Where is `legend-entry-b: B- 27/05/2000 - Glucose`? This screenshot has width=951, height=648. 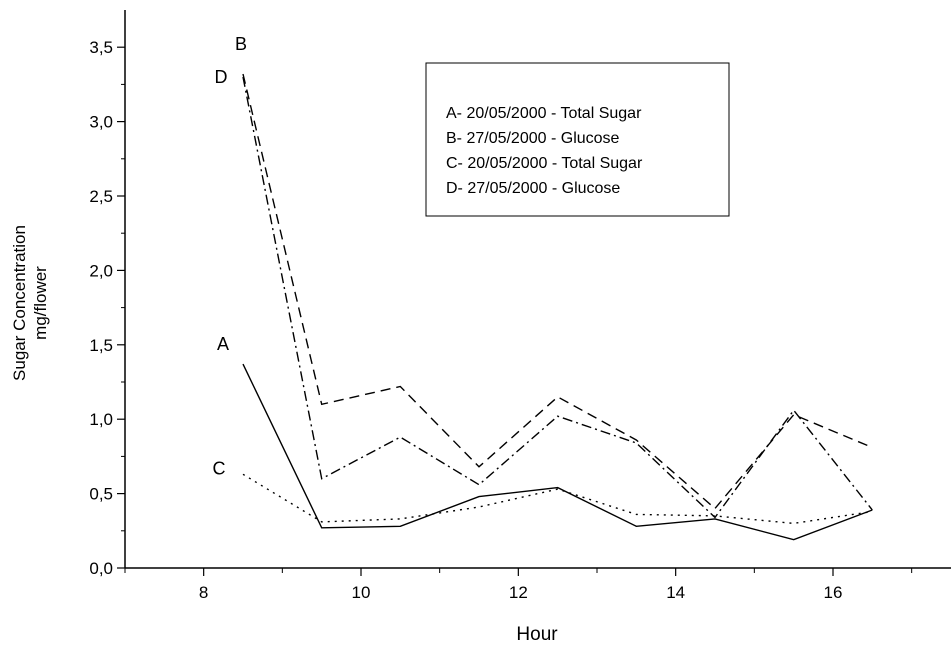 legend-entry-b: B- 27/05/2000 - Glucose is located at coordinates (533, 138).